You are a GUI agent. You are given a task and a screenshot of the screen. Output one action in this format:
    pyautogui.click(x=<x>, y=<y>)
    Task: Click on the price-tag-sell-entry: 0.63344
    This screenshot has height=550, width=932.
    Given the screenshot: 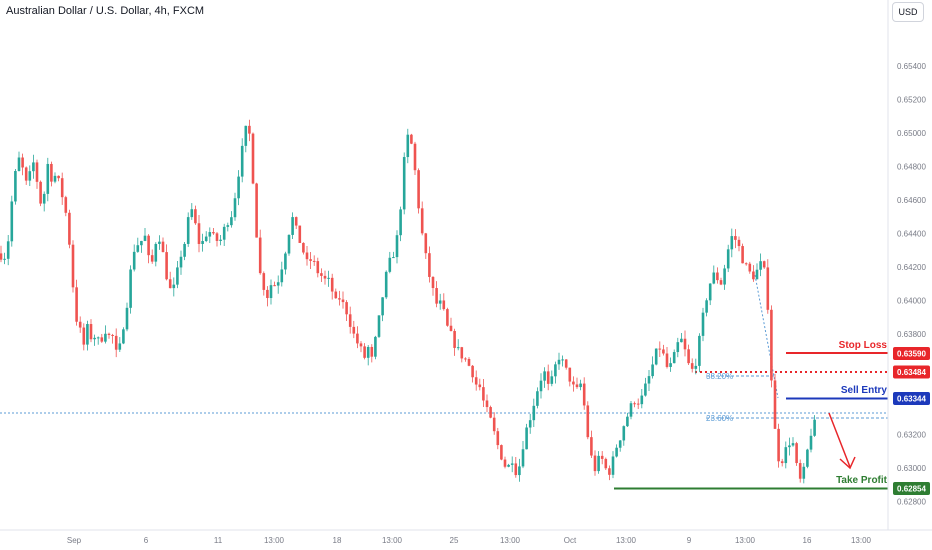 What is the action you would take?
    pyautogui.click(x=911, y=399)
    